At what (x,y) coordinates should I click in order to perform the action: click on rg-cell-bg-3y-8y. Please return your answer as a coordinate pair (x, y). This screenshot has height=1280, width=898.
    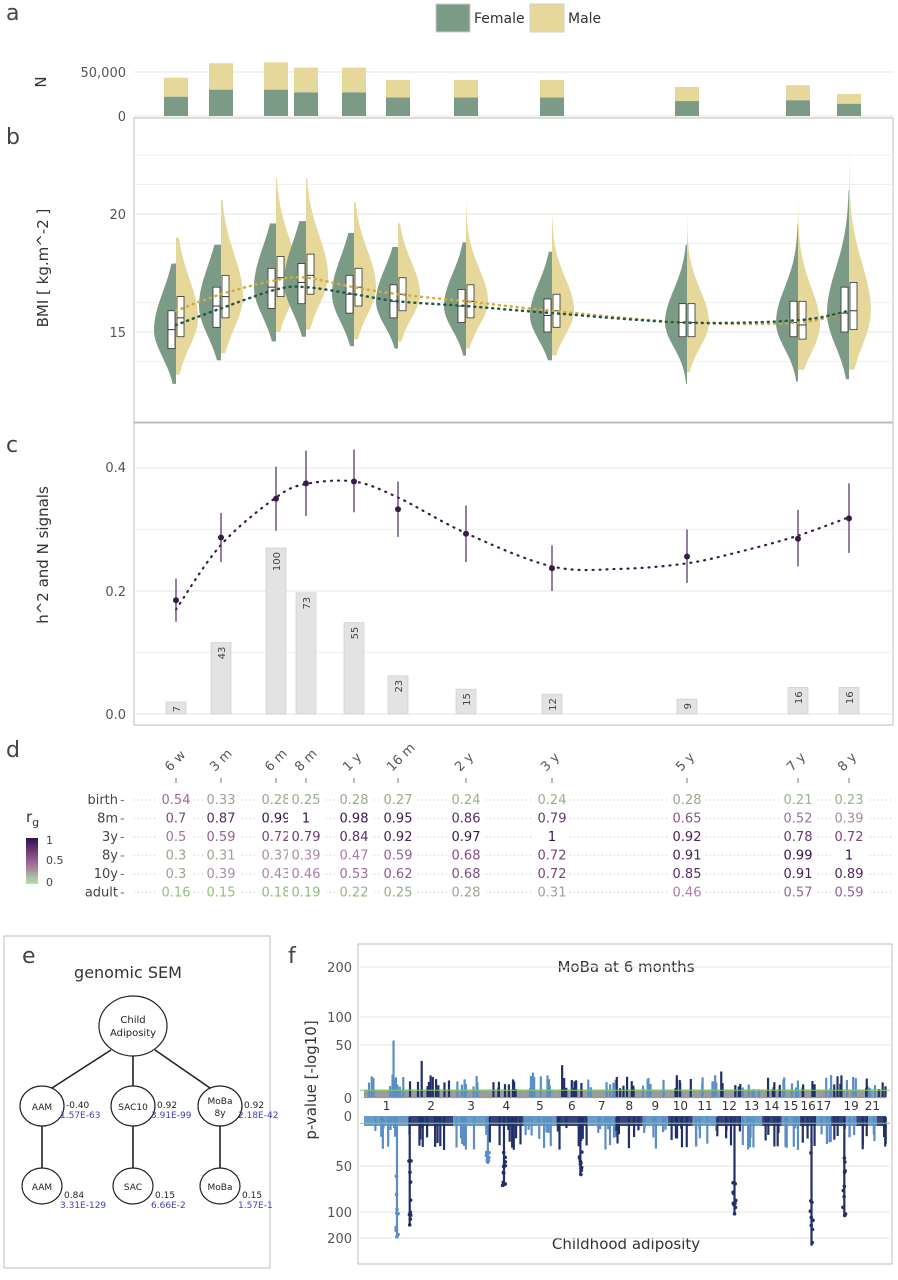
    Looking at the image, I should click on (849, 836).